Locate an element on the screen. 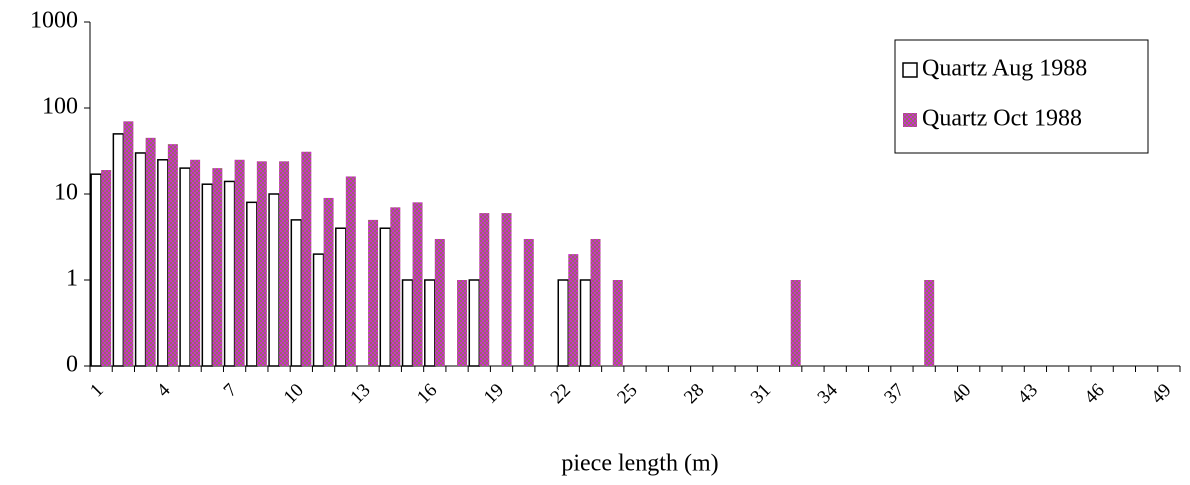 The height and width of the screenshot is (485, 1190). y-tick-label: 0 is located at coordinates (72, 365).